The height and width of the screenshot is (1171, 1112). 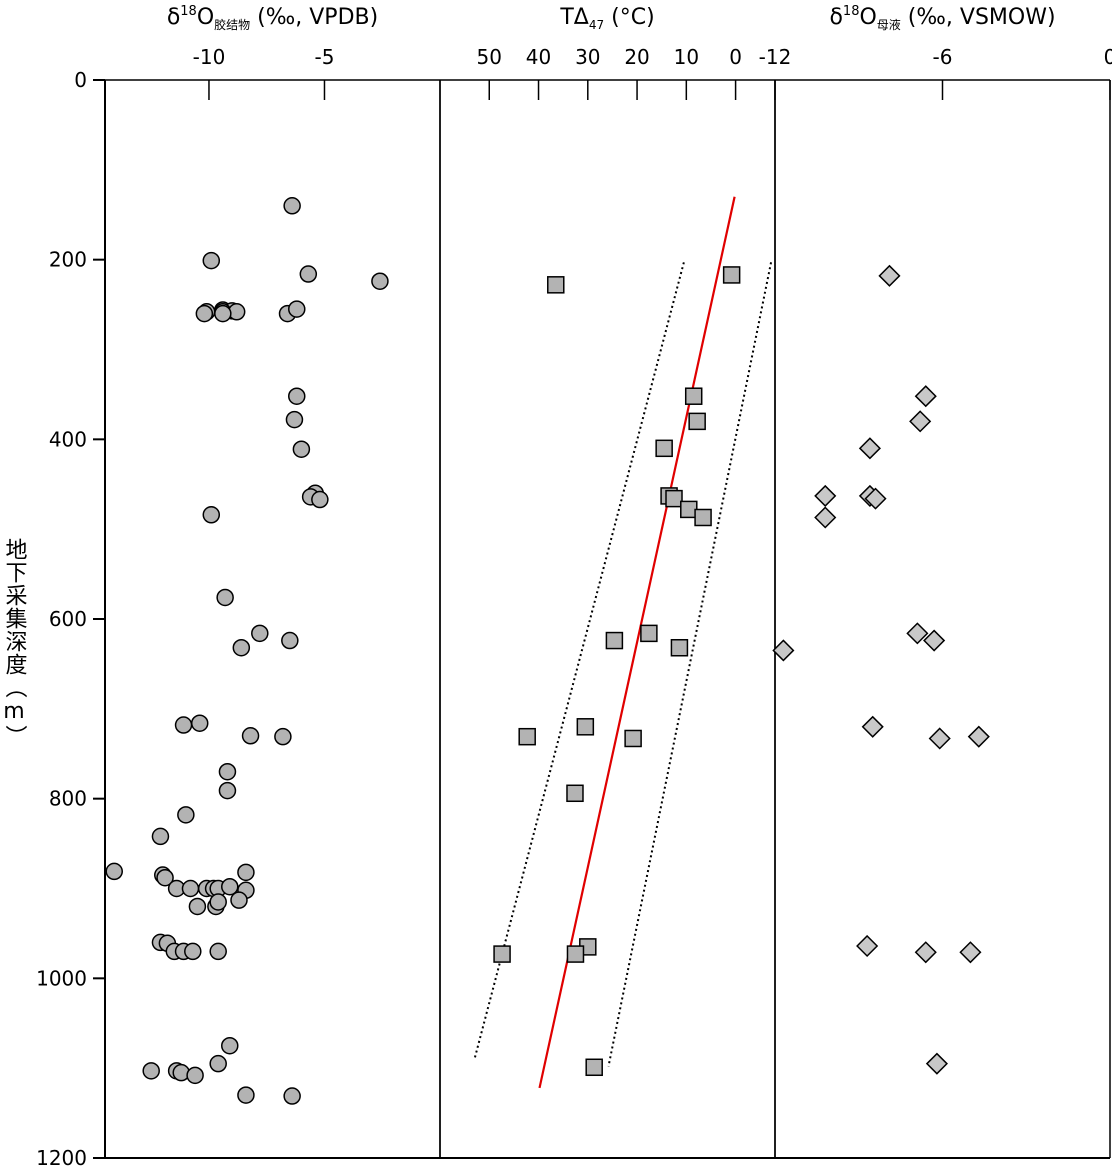 What do you see at coordinates (686, 57) in the screenshot?
I see `x-tick-label: 10` at bounding box center [686, 57].